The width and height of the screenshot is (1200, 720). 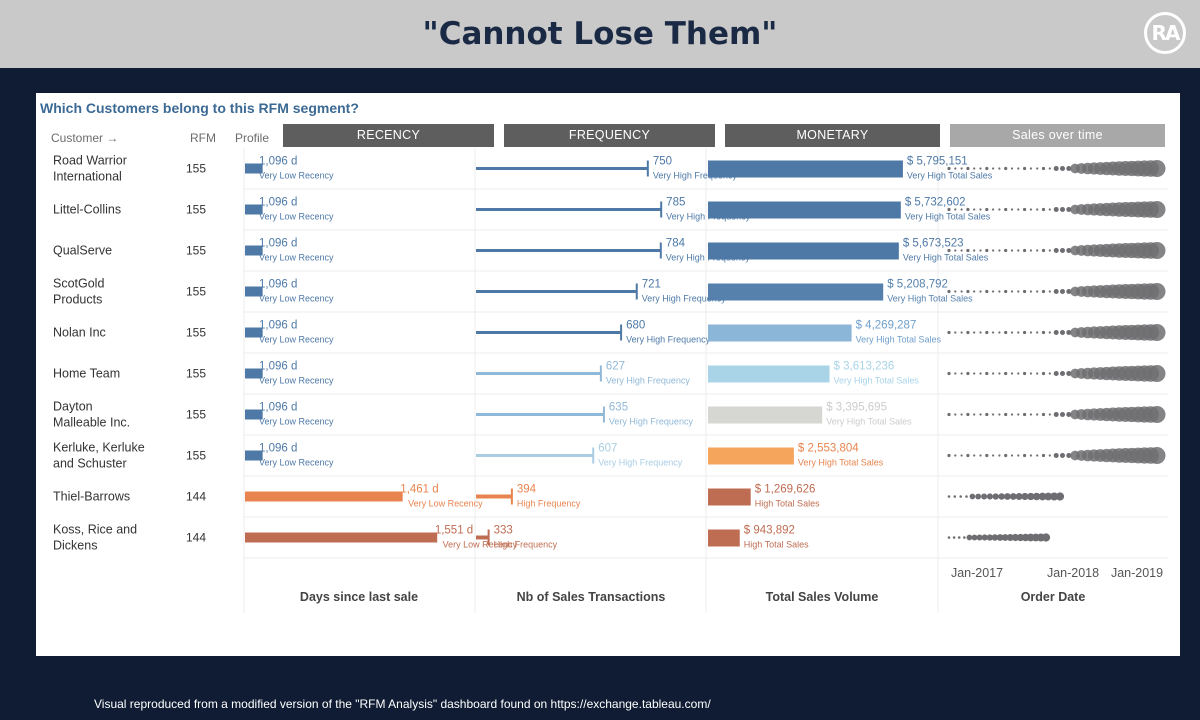 I want to click on monetary-value-label: $ 2,553,804, so click(x=828, y=449).